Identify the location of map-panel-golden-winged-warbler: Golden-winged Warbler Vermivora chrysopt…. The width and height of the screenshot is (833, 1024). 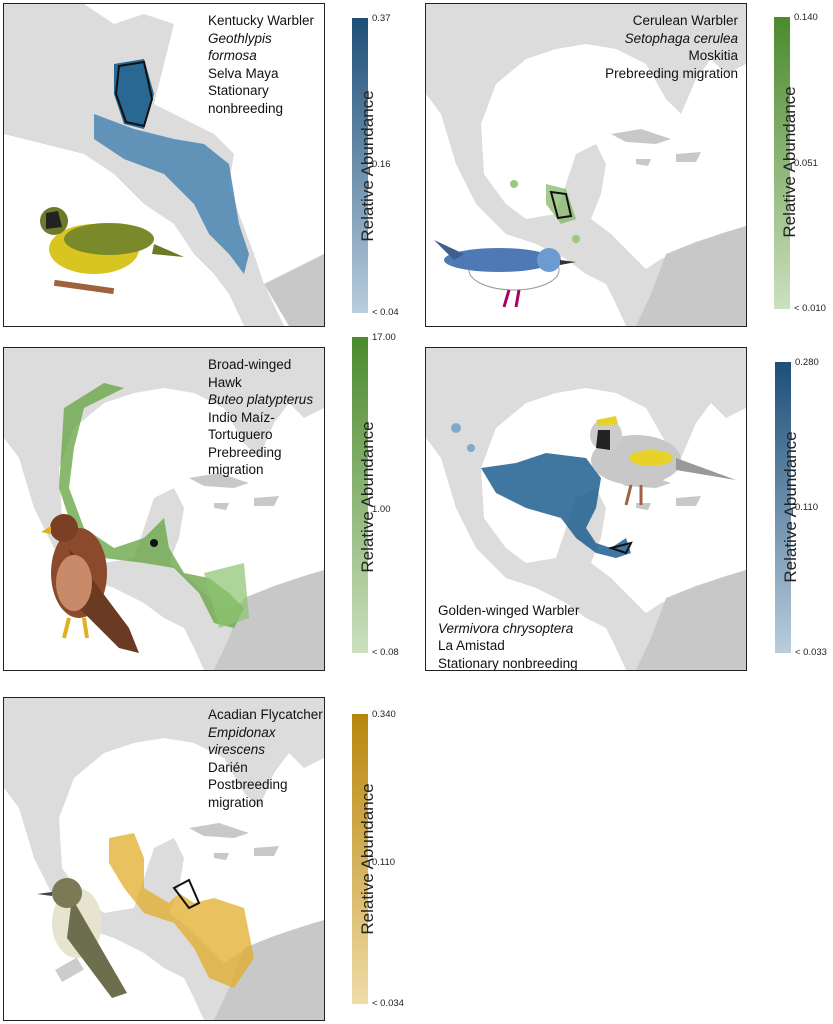
(586, 509).